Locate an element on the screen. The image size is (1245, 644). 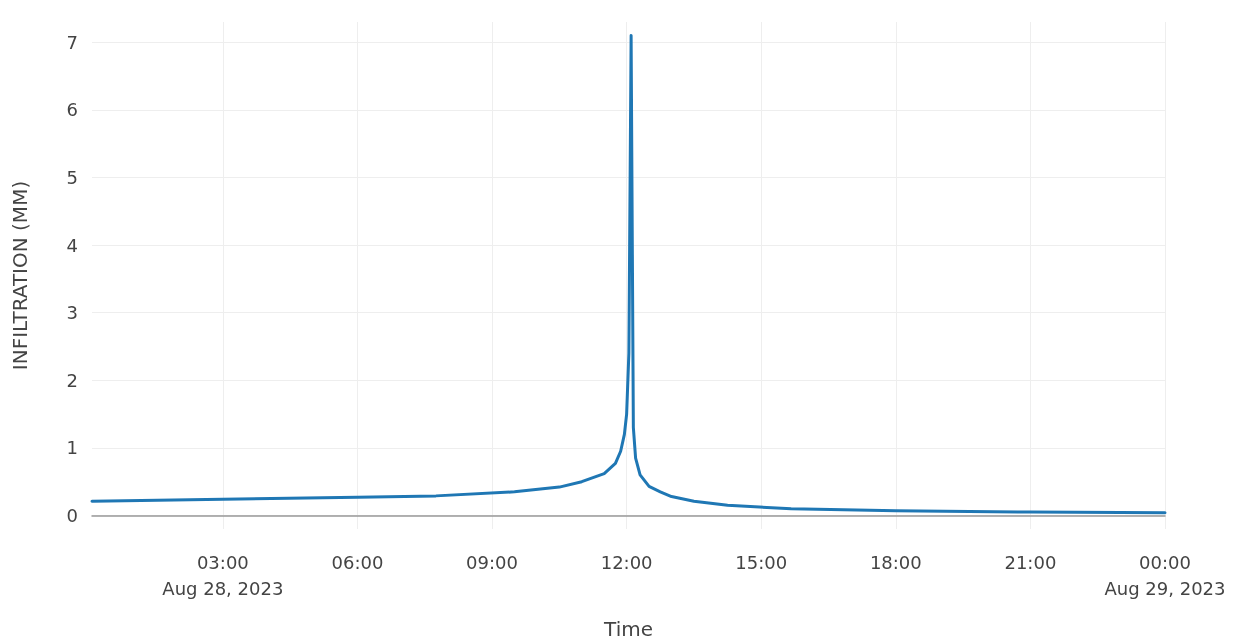
x-tick-label: 00:00 Aug 29, 2023 is located at coordinates (1165, 575).